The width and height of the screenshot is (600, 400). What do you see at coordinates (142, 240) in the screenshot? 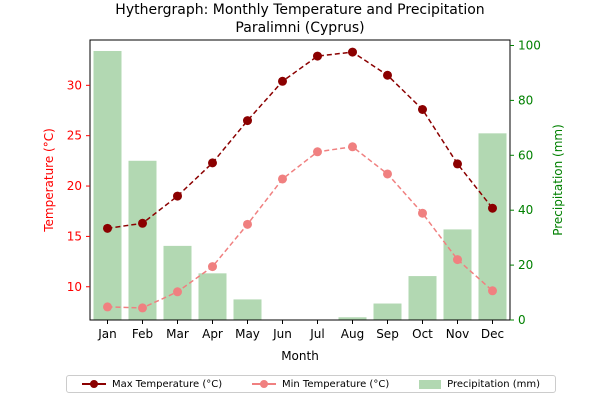
I see `precipitation-bar-feb` at bounding box center [142, 240].